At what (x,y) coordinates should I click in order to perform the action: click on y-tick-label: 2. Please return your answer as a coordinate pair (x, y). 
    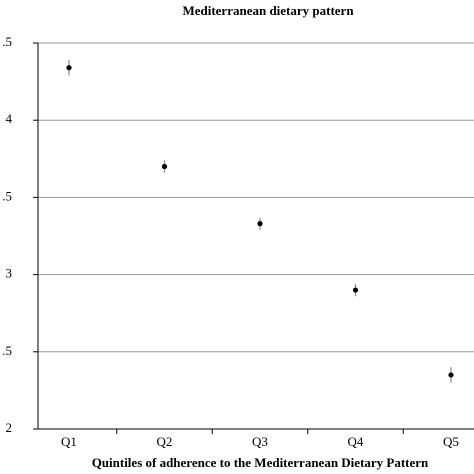
    Looking at the image, I should click on (9, 427).